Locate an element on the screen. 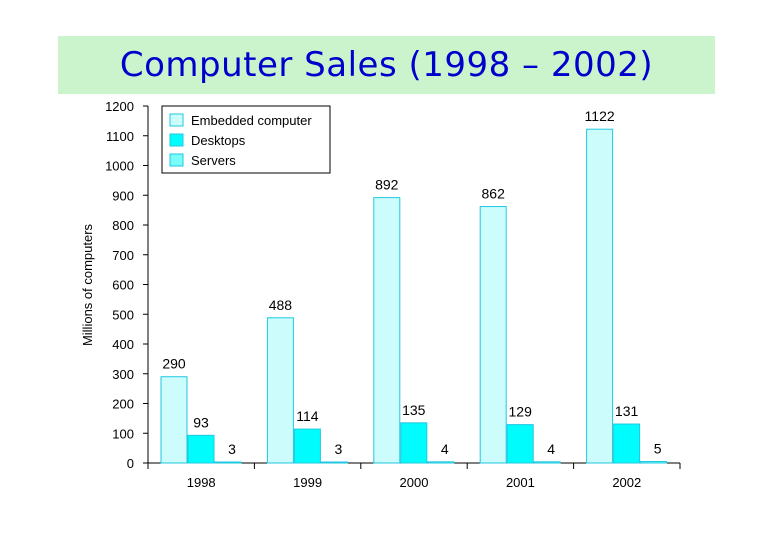 This screenshot has height=540, width=780. page-title: Computer Sales (1998 – 2002) is located at coordinates (386, 65).